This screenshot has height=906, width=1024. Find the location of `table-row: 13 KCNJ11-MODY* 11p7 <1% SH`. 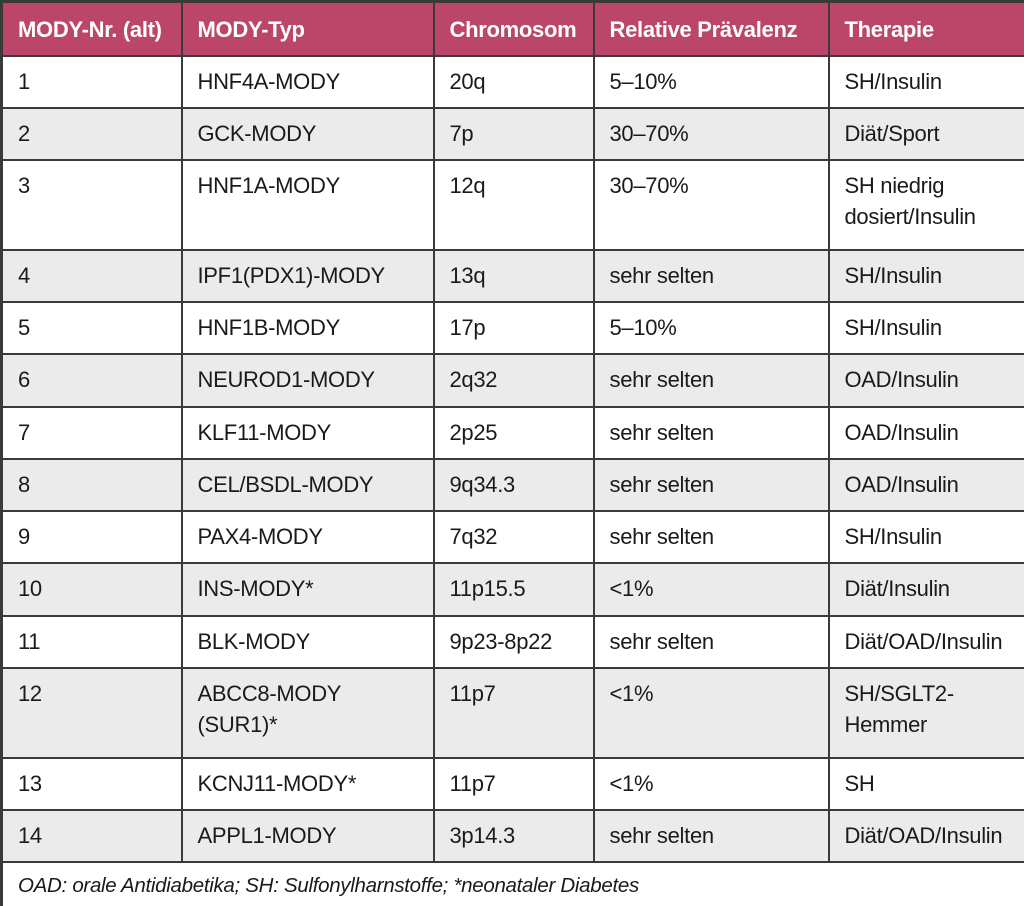

table-row: 13 KCNJ11-MODY* 11p7 <1% SH is located at coordinates (512, 784).